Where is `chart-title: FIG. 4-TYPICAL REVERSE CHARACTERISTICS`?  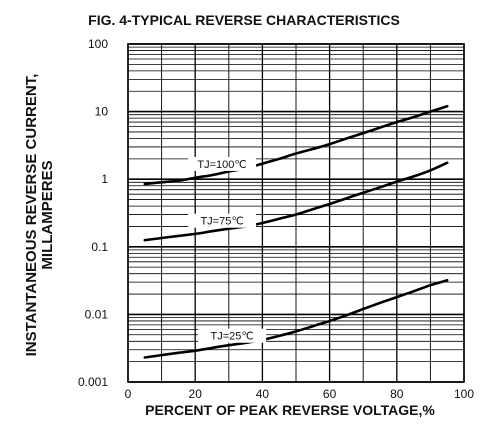 chart-title: FIG. 4-TYPICAL REVERSE CHARACTERISTICS is located at coordinates (244, 20).